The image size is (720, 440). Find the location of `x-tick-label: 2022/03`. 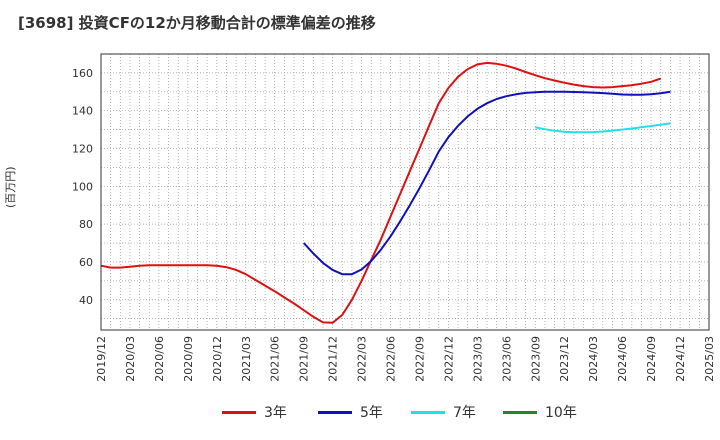

x-tick-label: 2022/03 is located at coordinates (362, 359).